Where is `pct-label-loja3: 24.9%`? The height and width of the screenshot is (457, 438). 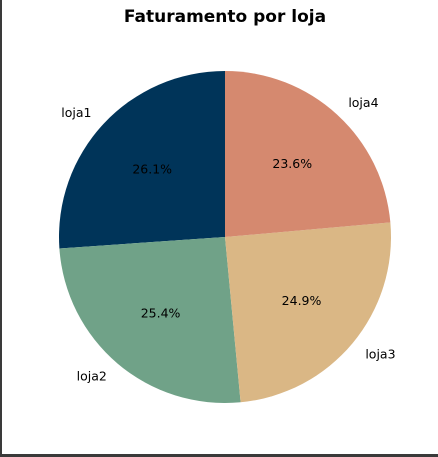
pct-label-loja3: 24.9% is located at coordinates (302, 300).